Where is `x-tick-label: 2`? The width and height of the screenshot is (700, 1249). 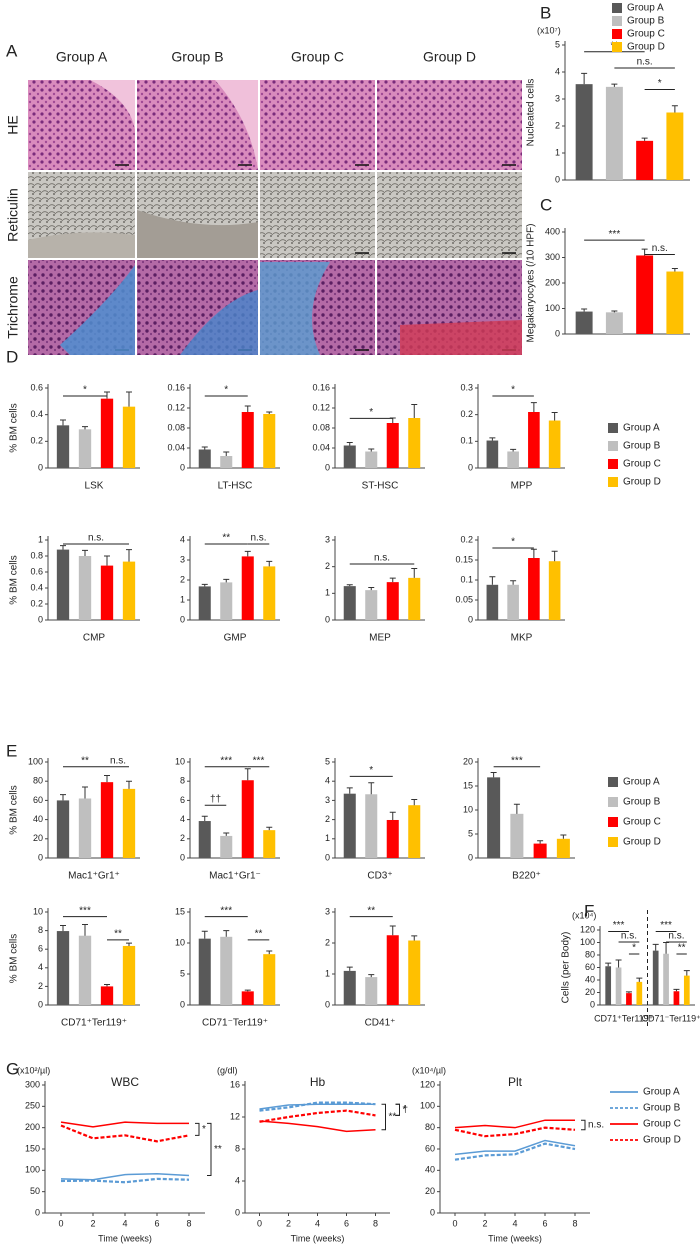 x-tick-label: 2 is located at coordinates (92, 1223).